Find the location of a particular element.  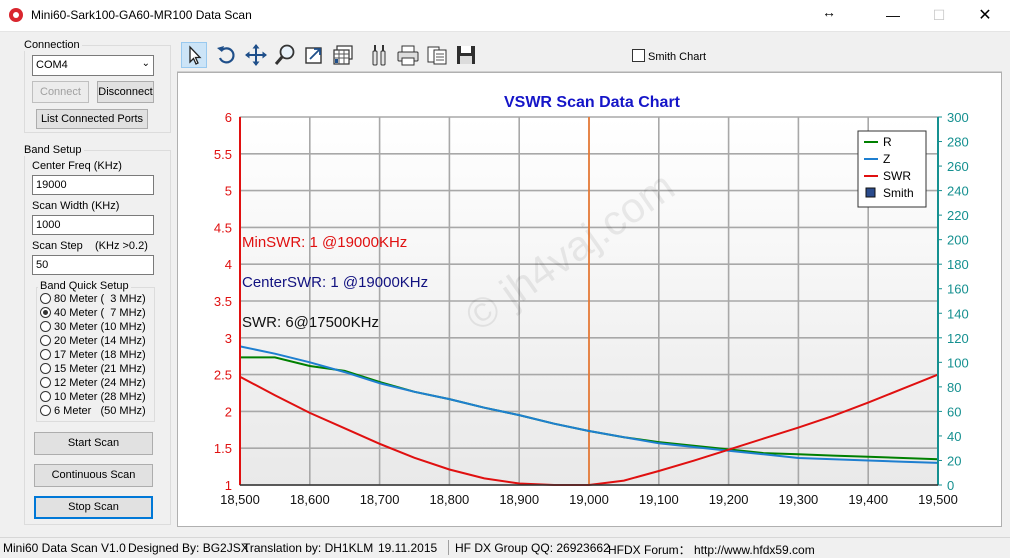

save-tool-button is located at coordinates (466, 55).